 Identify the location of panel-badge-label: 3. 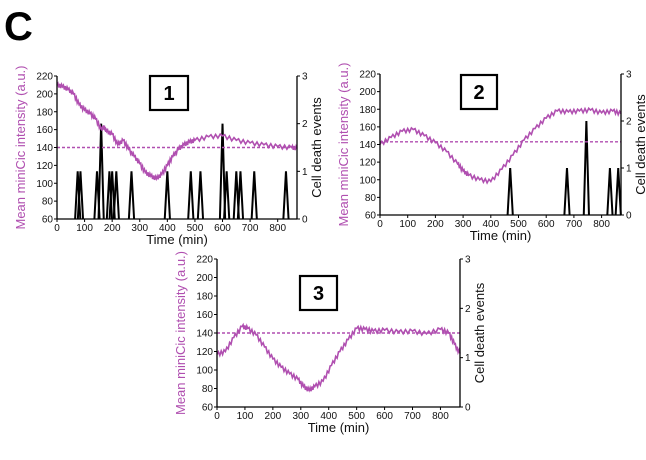
(318, 294).